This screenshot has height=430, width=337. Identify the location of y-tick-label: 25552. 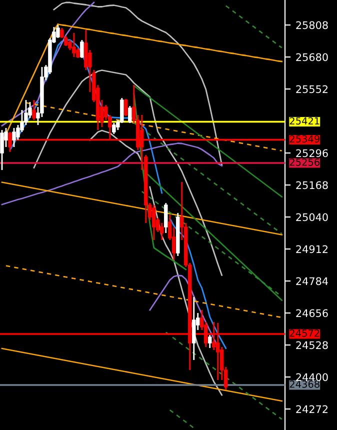
(312, 89).